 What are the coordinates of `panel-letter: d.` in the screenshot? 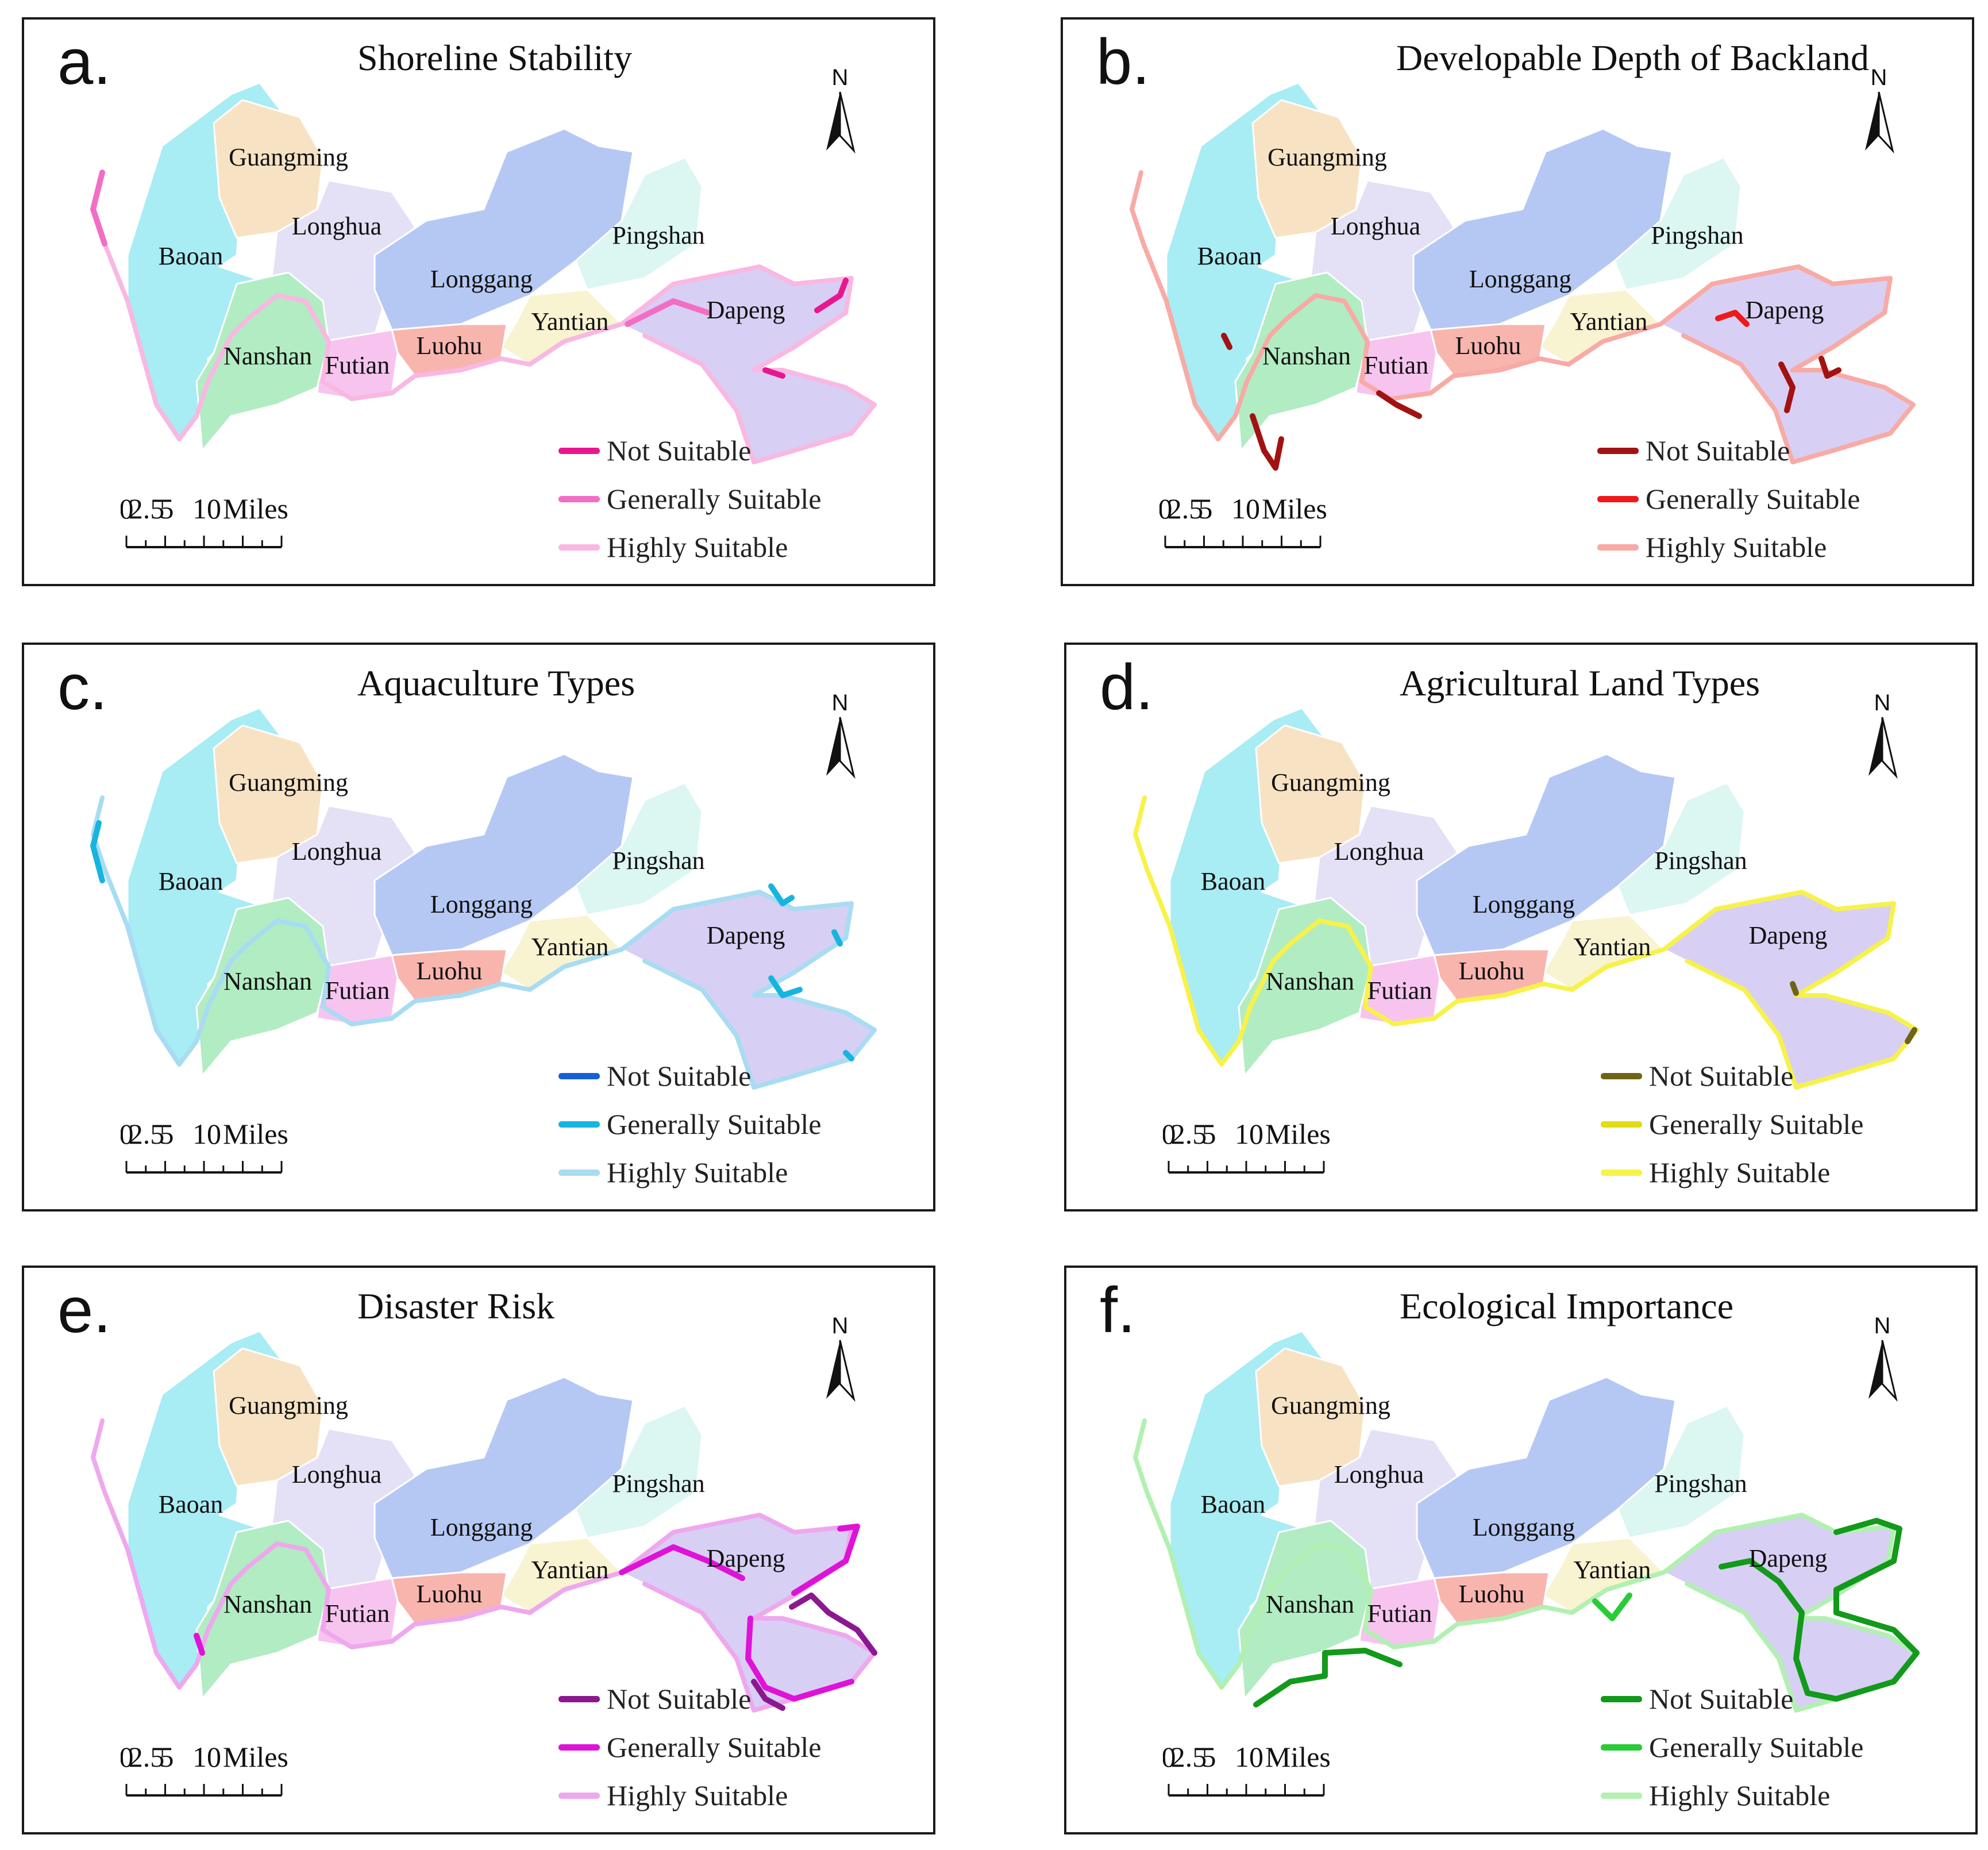 It's located at (1127, 687).